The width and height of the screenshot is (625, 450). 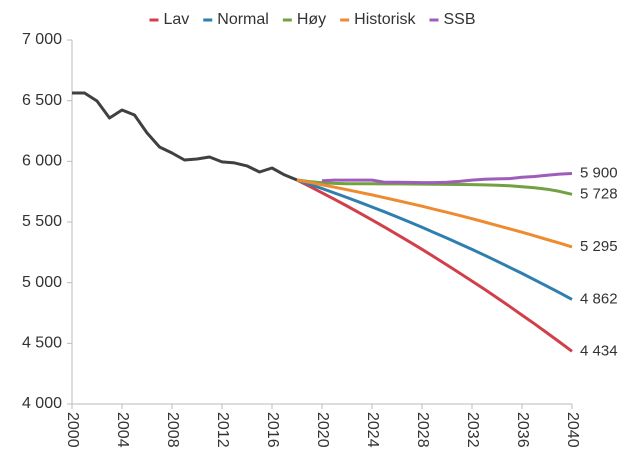 What do you see at coordinates (222, 430) in the screenshot?
I see `x-tick-label: 2012` at bounding box center [222, 430].